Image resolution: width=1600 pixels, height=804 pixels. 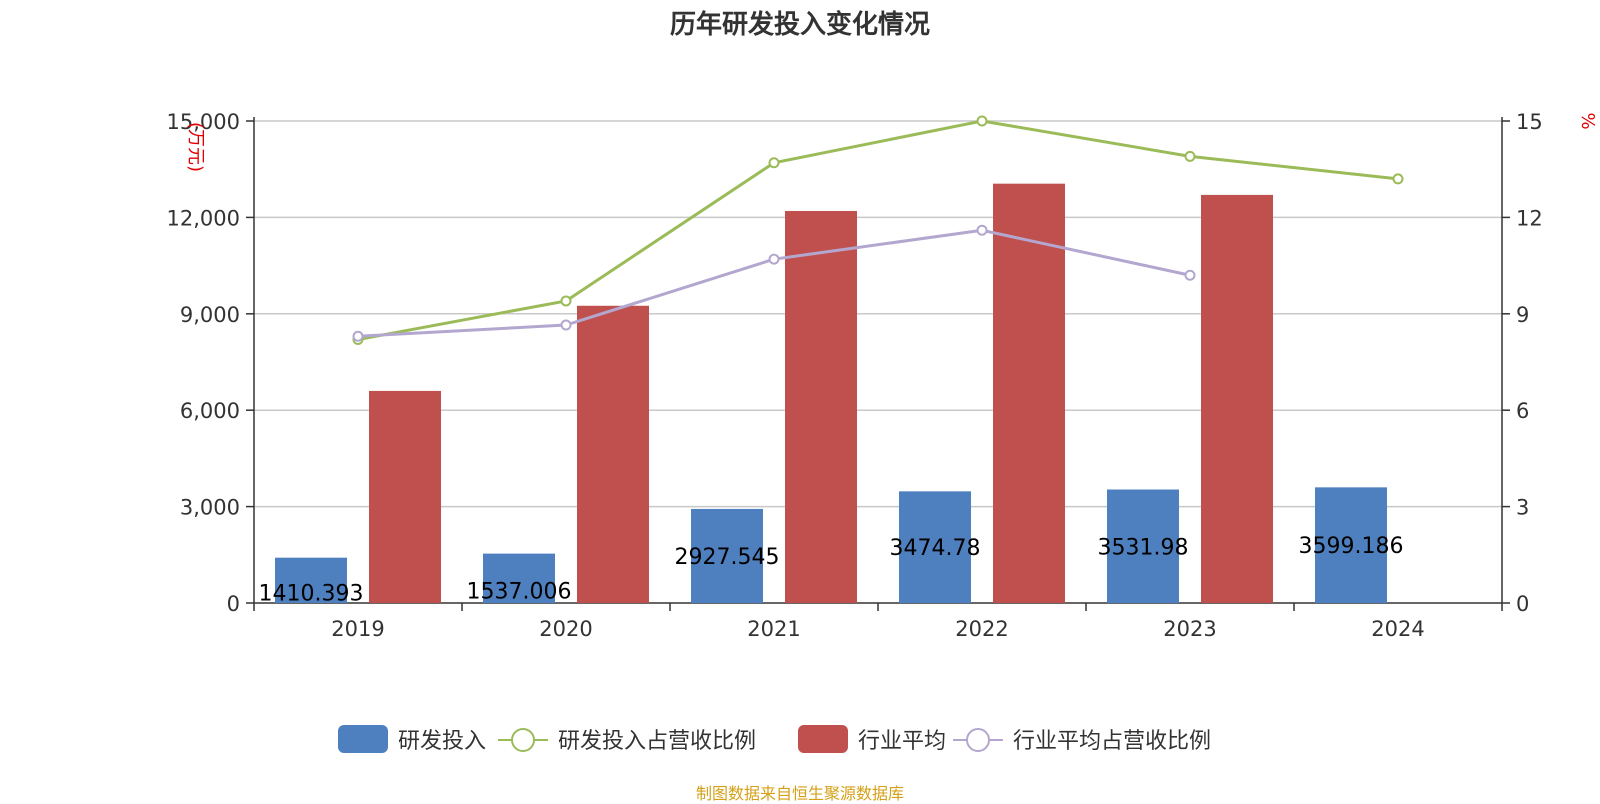 What do you see at coordinates (1529, 218) in the screenshot?
I see `right-tick-label: 12` at bounding box center [1529, 218].